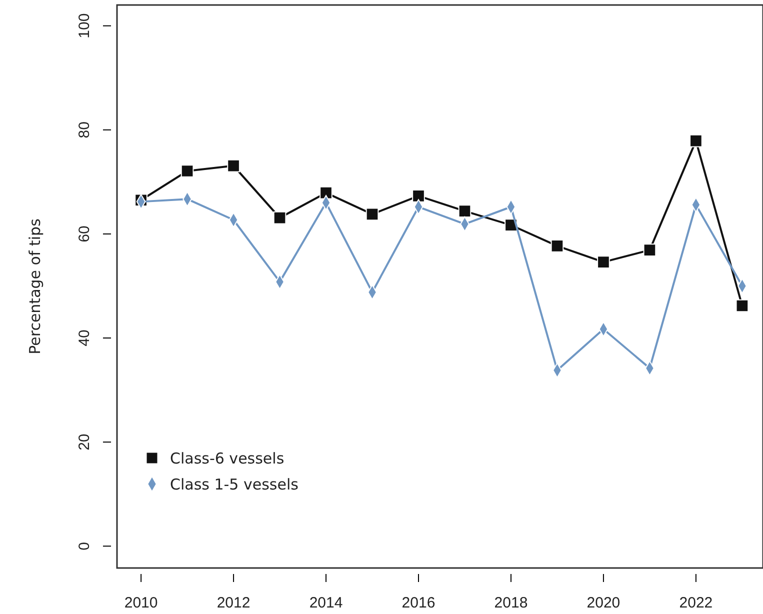  I want to click on x-tick-label: 2010, so click(141, 603).